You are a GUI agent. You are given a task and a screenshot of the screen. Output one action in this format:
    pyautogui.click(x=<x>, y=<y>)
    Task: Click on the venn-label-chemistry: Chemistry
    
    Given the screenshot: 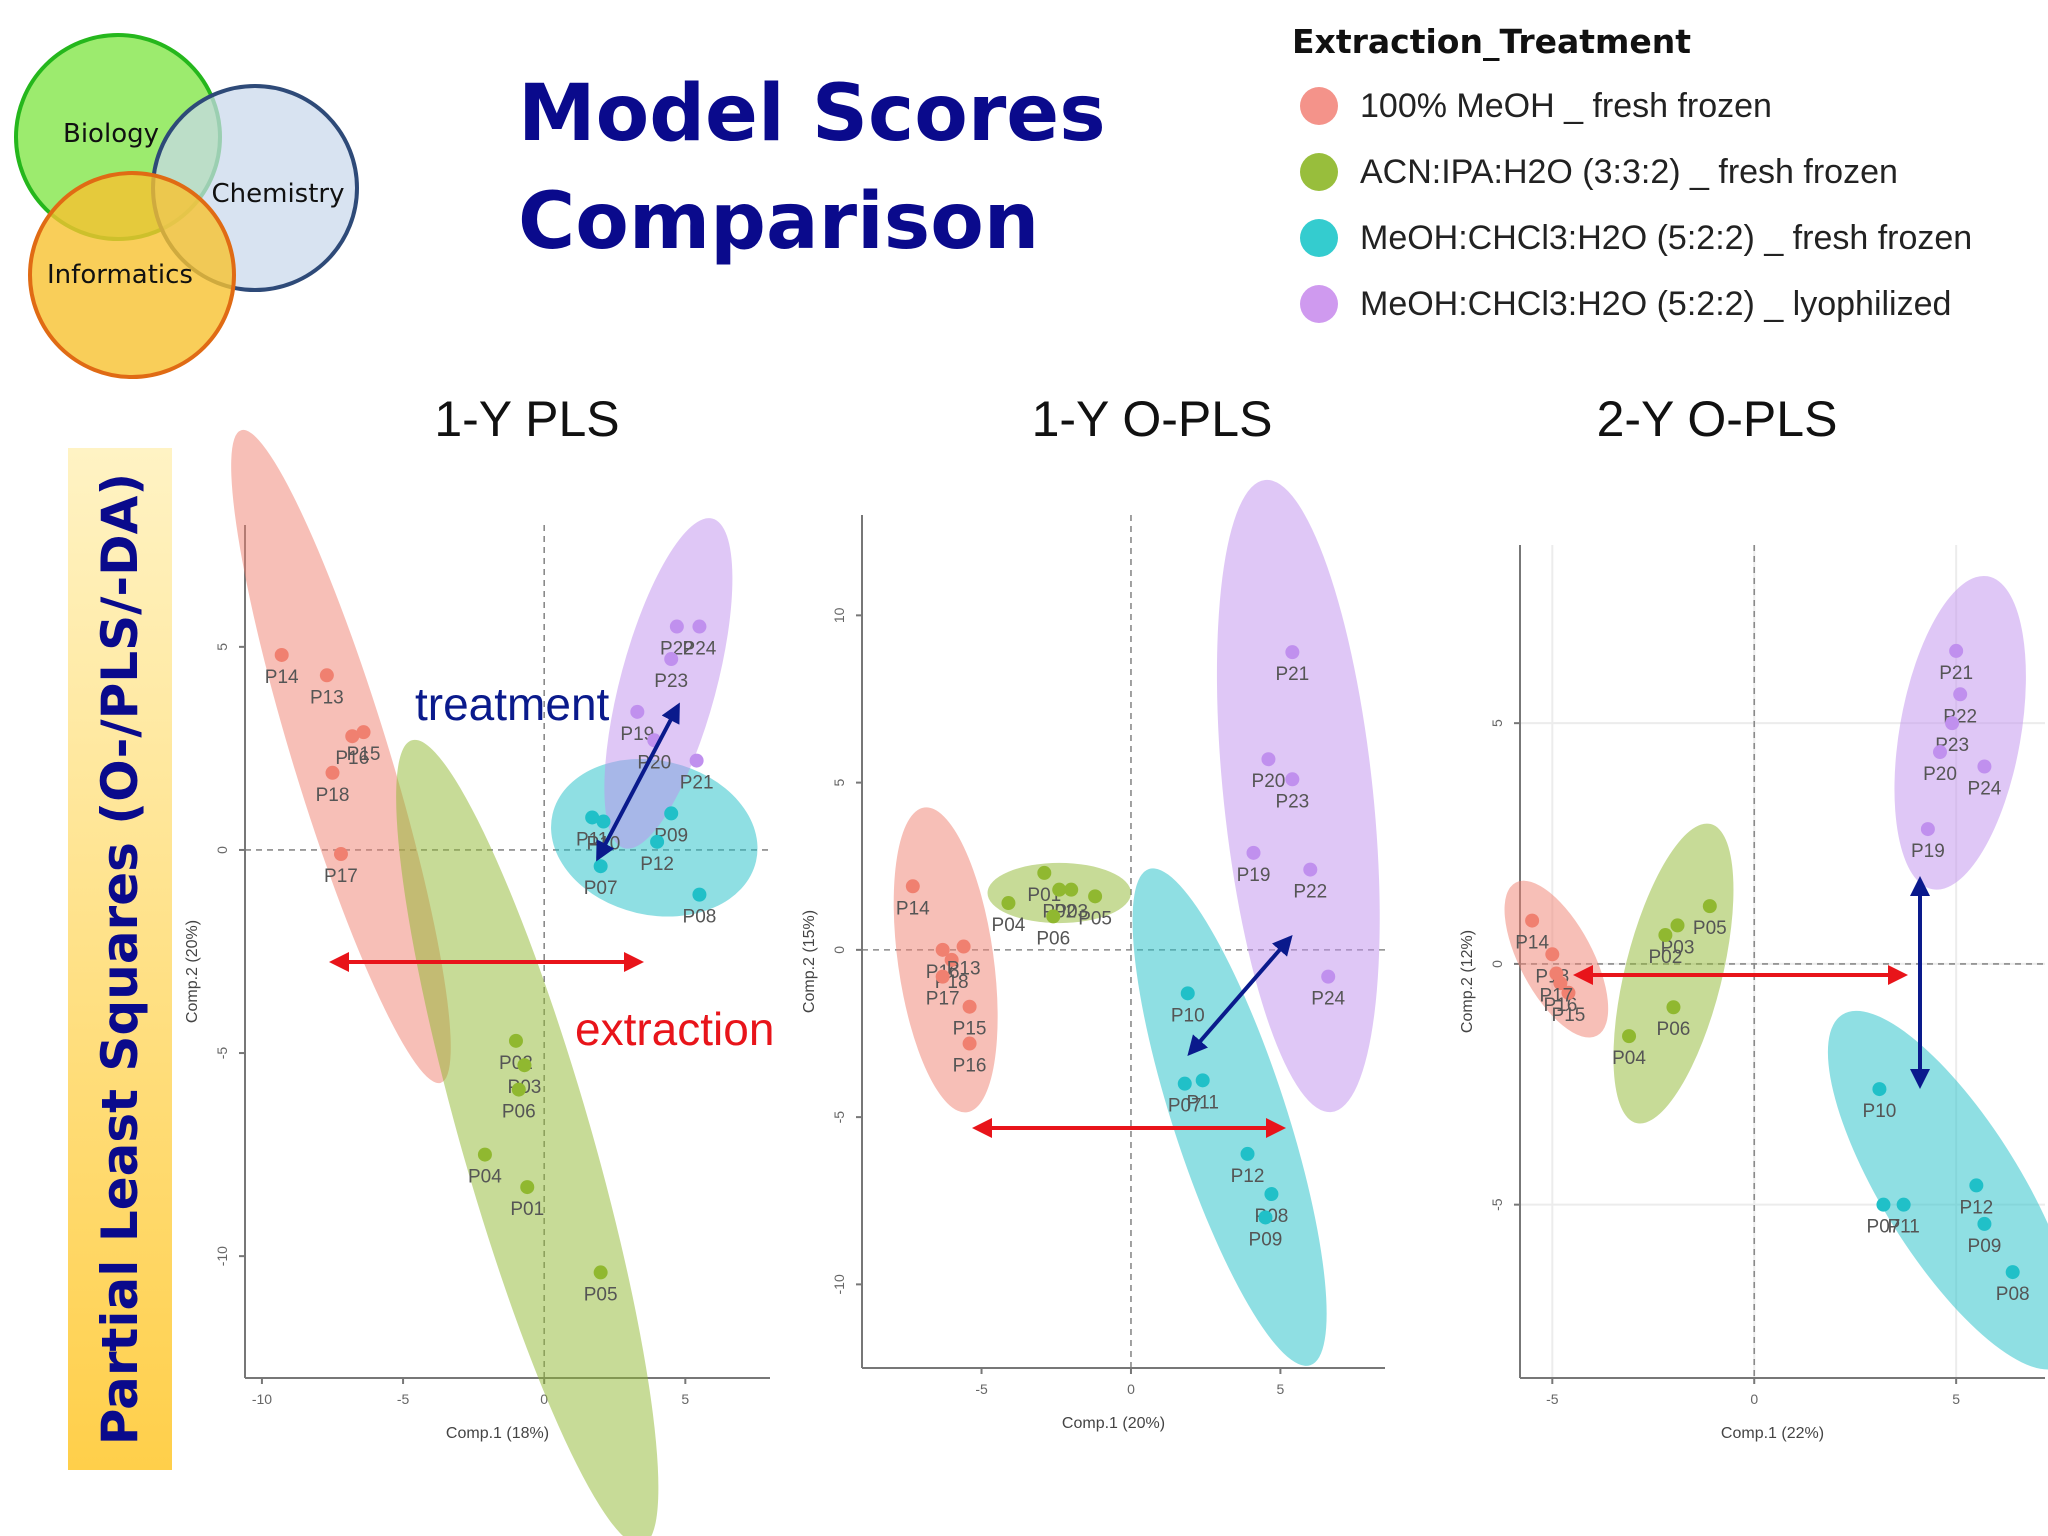 What is the action you would take?
    pyautogui.click(x=278, y=194)
    